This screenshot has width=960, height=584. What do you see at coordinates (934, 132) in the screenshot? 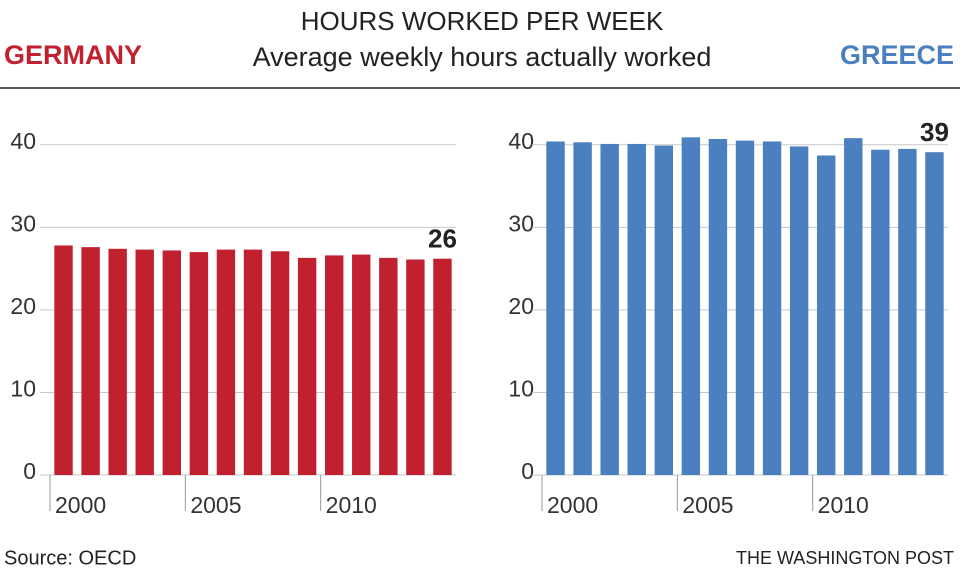
I see `value-label: 39` at bounding box center [934, 132].